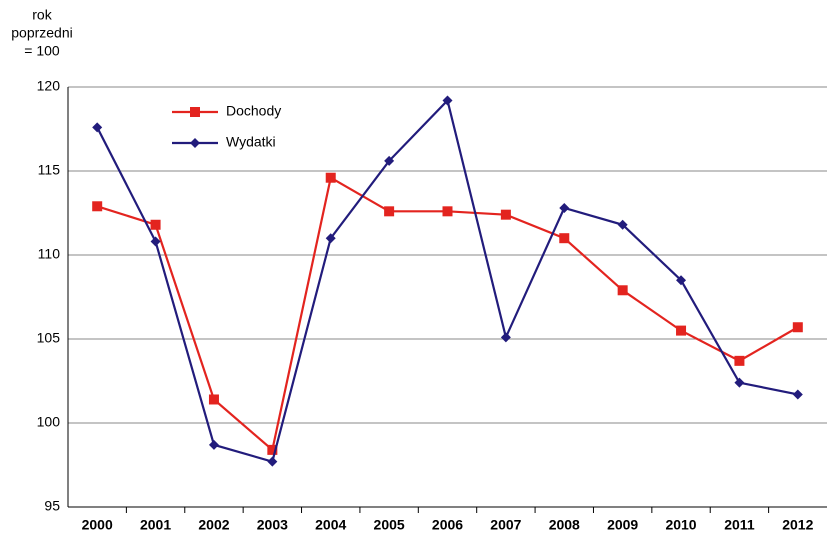 This screenshot has width=827, height=535. What do you see at coordinates (564, 525) in the screenshot?
I see `x-tick-label: 2008` at bounding box center [564, 525].